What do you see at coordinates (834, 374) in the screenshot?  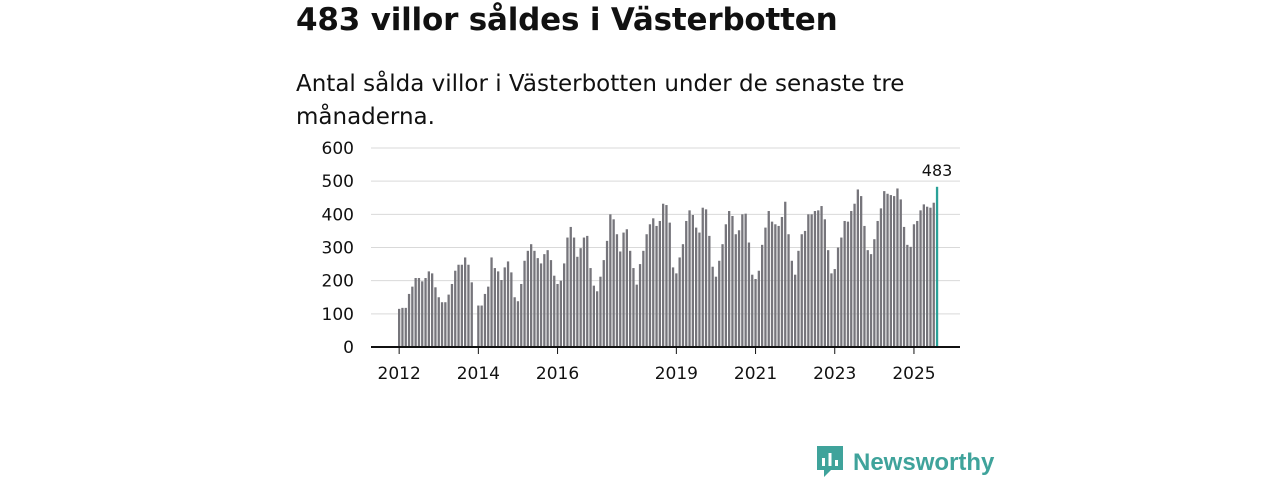 I see `x-tick-label: 2023` at bounding box center [834, 374].